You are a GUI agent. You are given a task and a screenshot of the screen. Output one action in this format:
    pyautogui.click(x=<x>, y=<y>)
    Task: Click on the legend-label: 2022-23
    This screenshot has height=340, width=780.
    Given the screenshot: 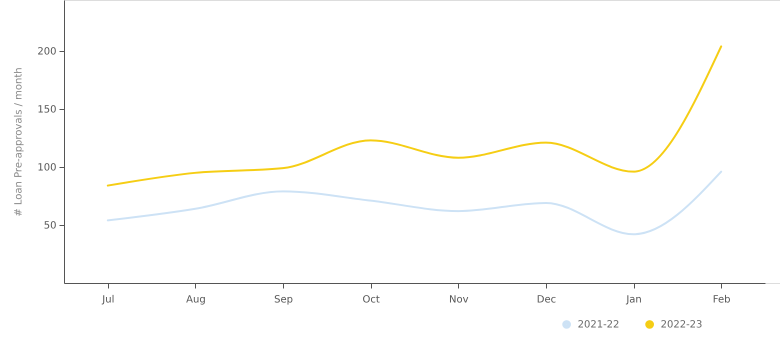 What is the action you would take?
    pyautogui.click(x=681, y=324)
    